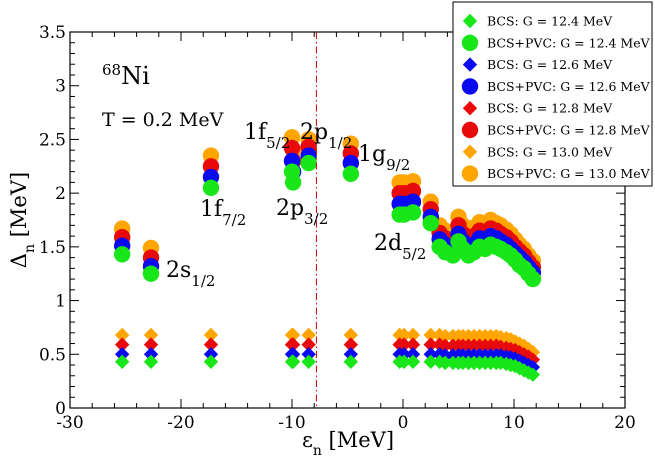 Image resolution: width=655 pixels, height=464 pixels. Describe the element at coordinates (22, 220) in the screenshot. I see `y-axis-title: Δn [MeV]` at that location.